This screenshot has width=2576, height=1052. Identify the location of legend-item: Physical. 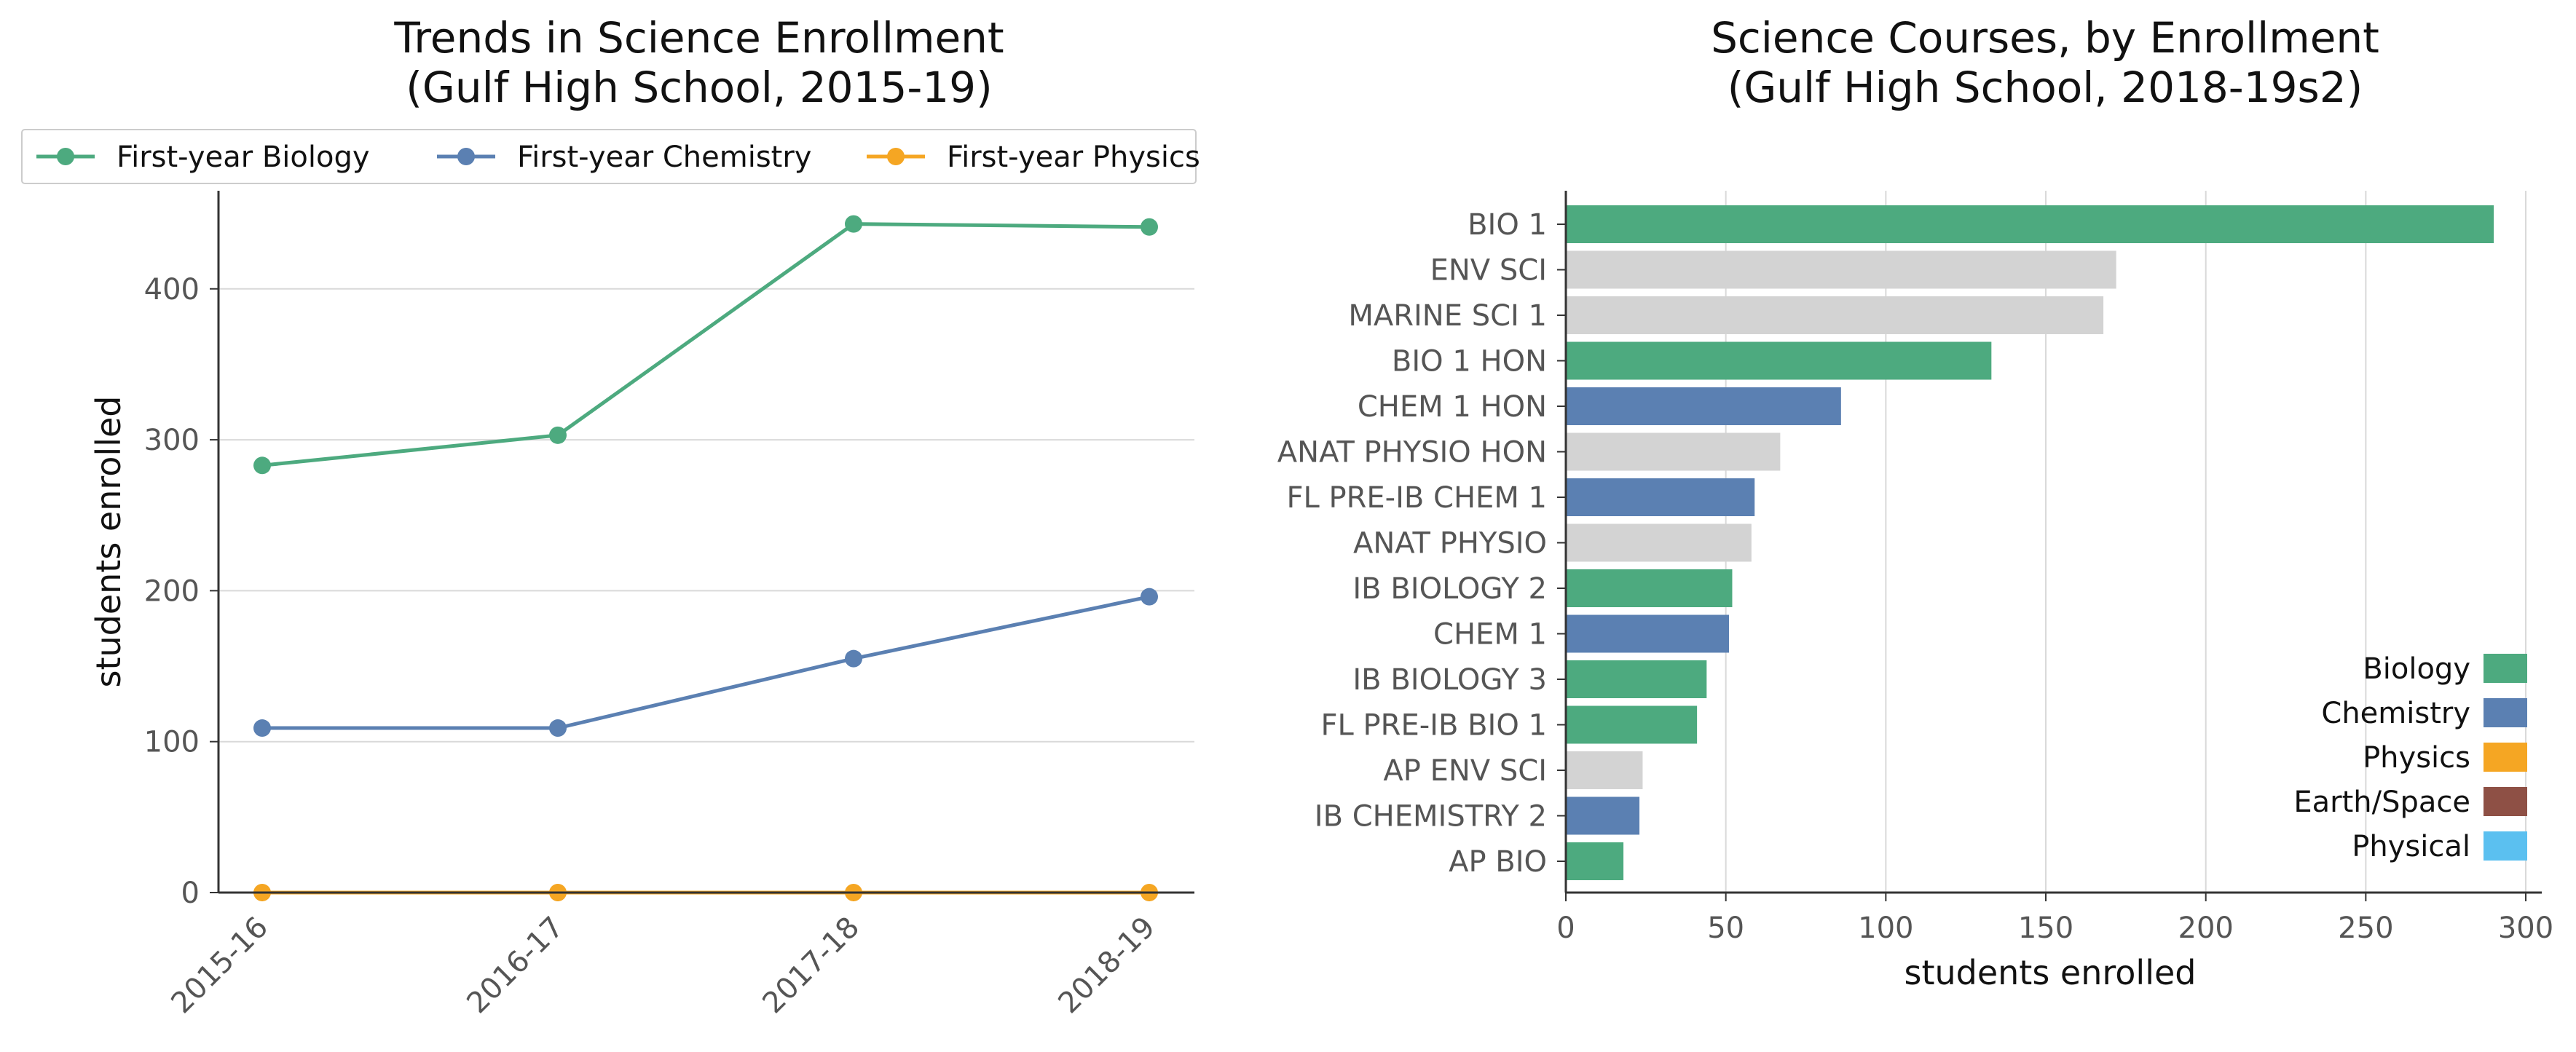
(2439, 847).